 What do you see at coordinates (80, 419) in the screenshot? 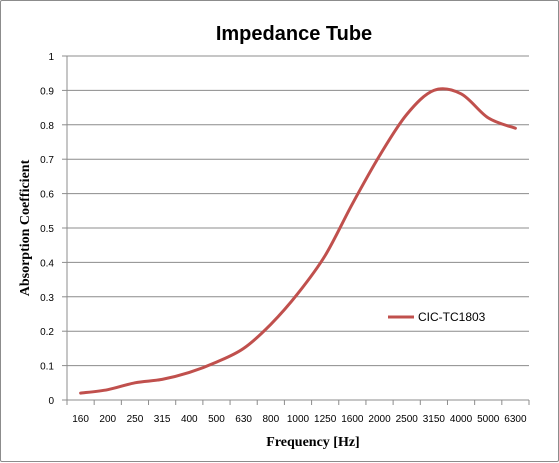
I see `x-tick-label: 160` at bounding box center [80, 419].